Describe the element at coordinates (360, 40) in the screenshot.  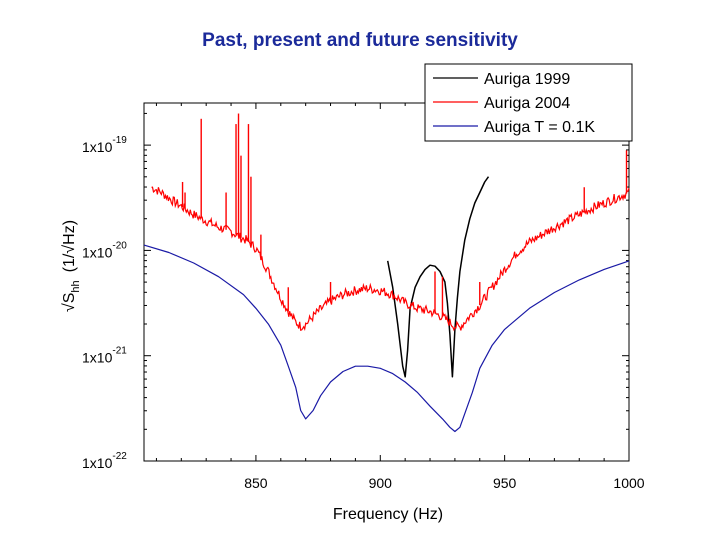
I see `chart-title: Past, present and future sensitivity` at that location.